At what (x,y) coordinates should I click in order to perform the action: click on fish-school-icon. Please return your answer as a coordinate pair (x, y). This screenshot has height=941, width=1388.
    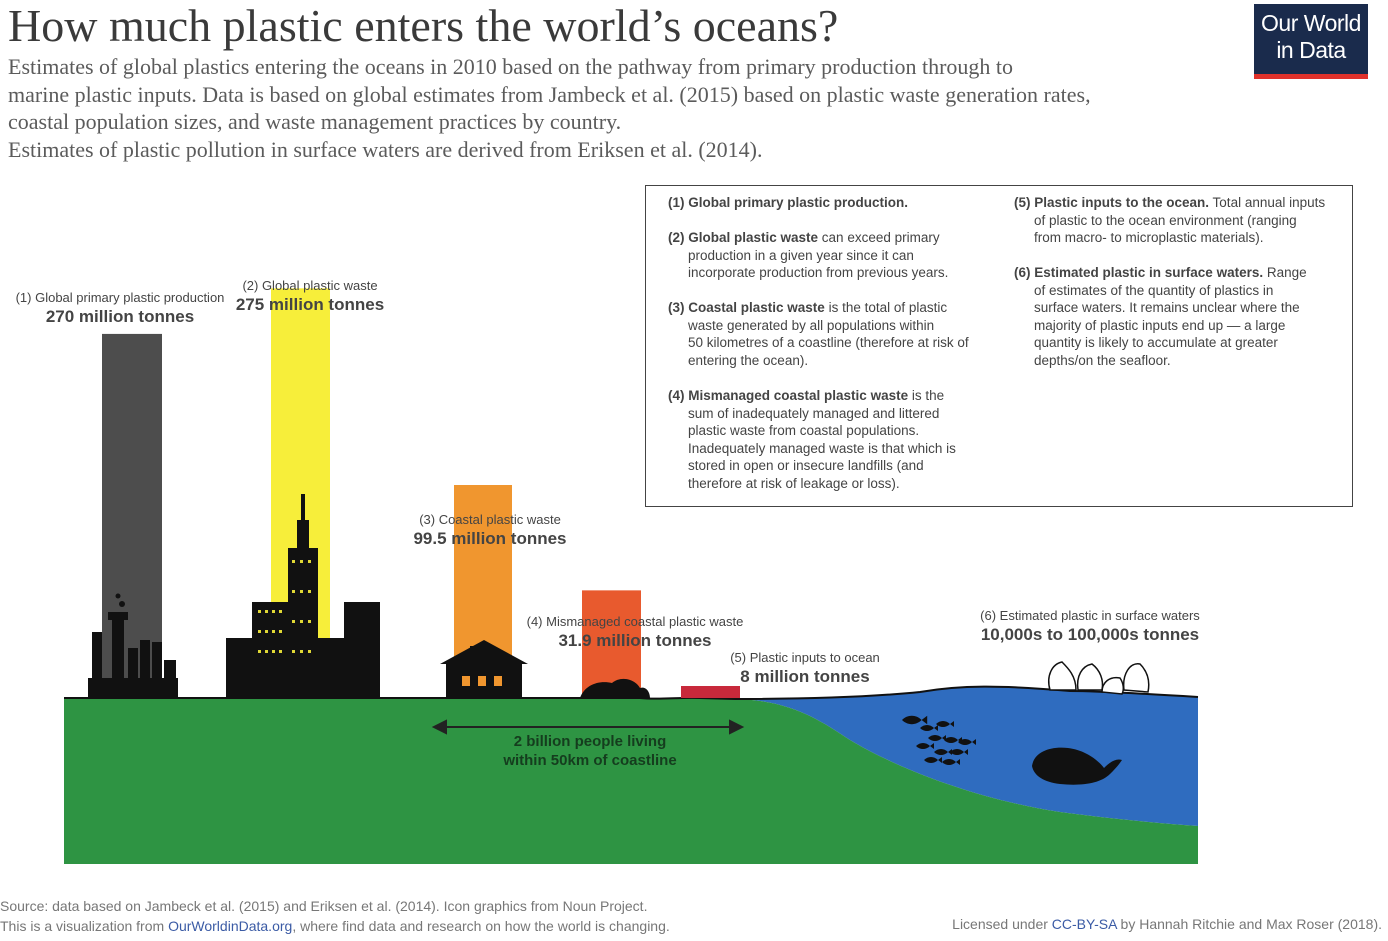
    Looking at the image, I should click on (939, 740).